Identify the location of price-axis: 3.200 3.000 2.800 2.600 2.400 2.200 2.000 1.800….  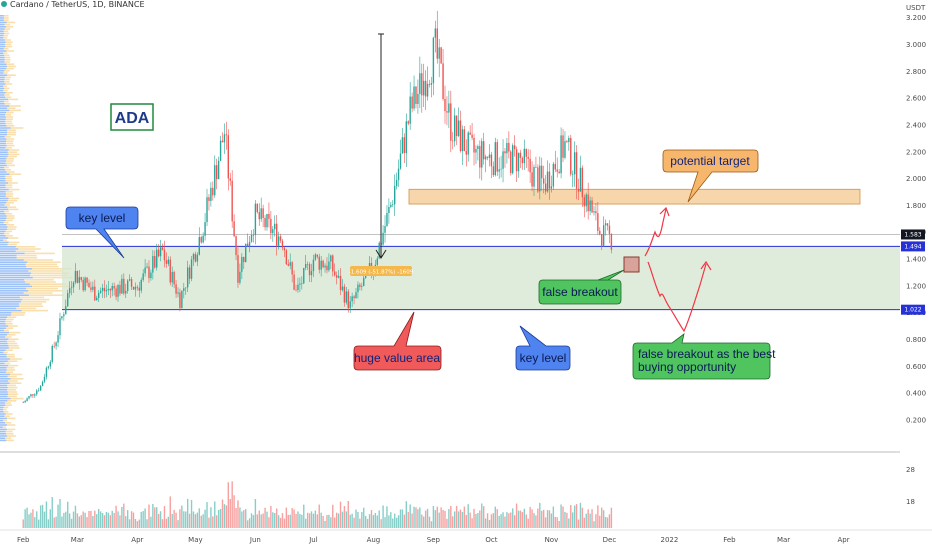
(916, 265).